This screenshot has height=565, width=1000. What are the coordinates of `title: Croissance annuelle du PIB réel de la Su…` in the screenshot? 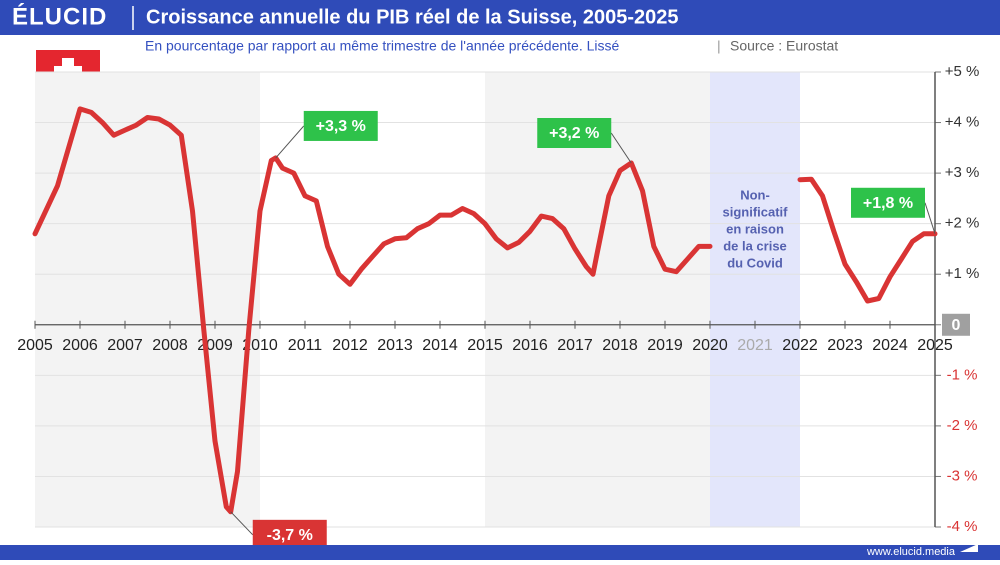 It's located at (412, 17).